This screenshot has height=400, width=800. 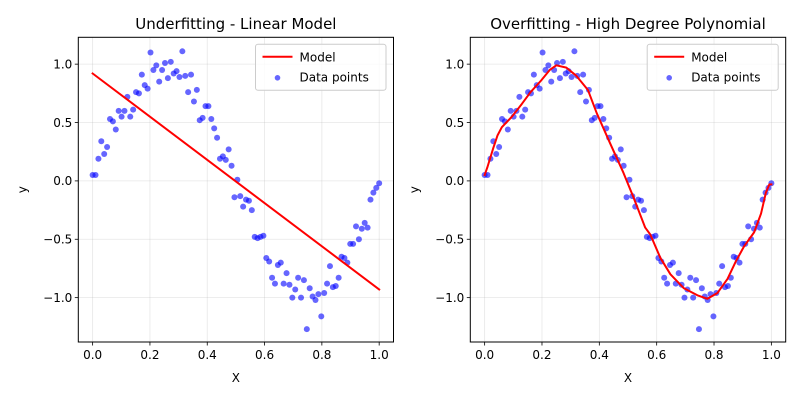 I want to click on y-axis: −1.0 −0.5 0.0 0.5 1.0, so click(x=453, y=181).